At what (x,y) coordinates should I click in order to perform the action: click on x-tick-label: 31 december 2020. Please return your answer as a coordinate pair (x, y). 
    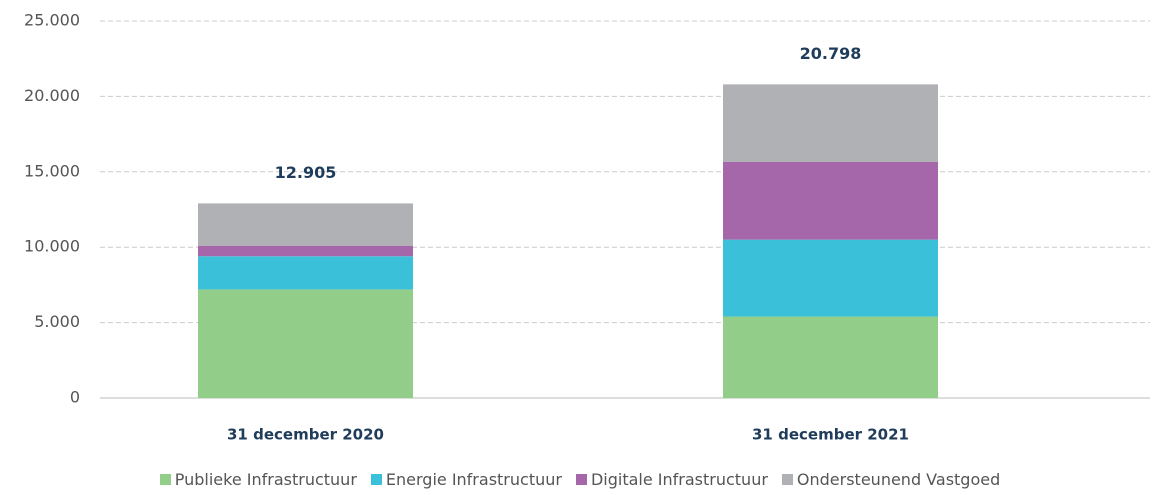
    Looking at the image, I should click on (305, 435).